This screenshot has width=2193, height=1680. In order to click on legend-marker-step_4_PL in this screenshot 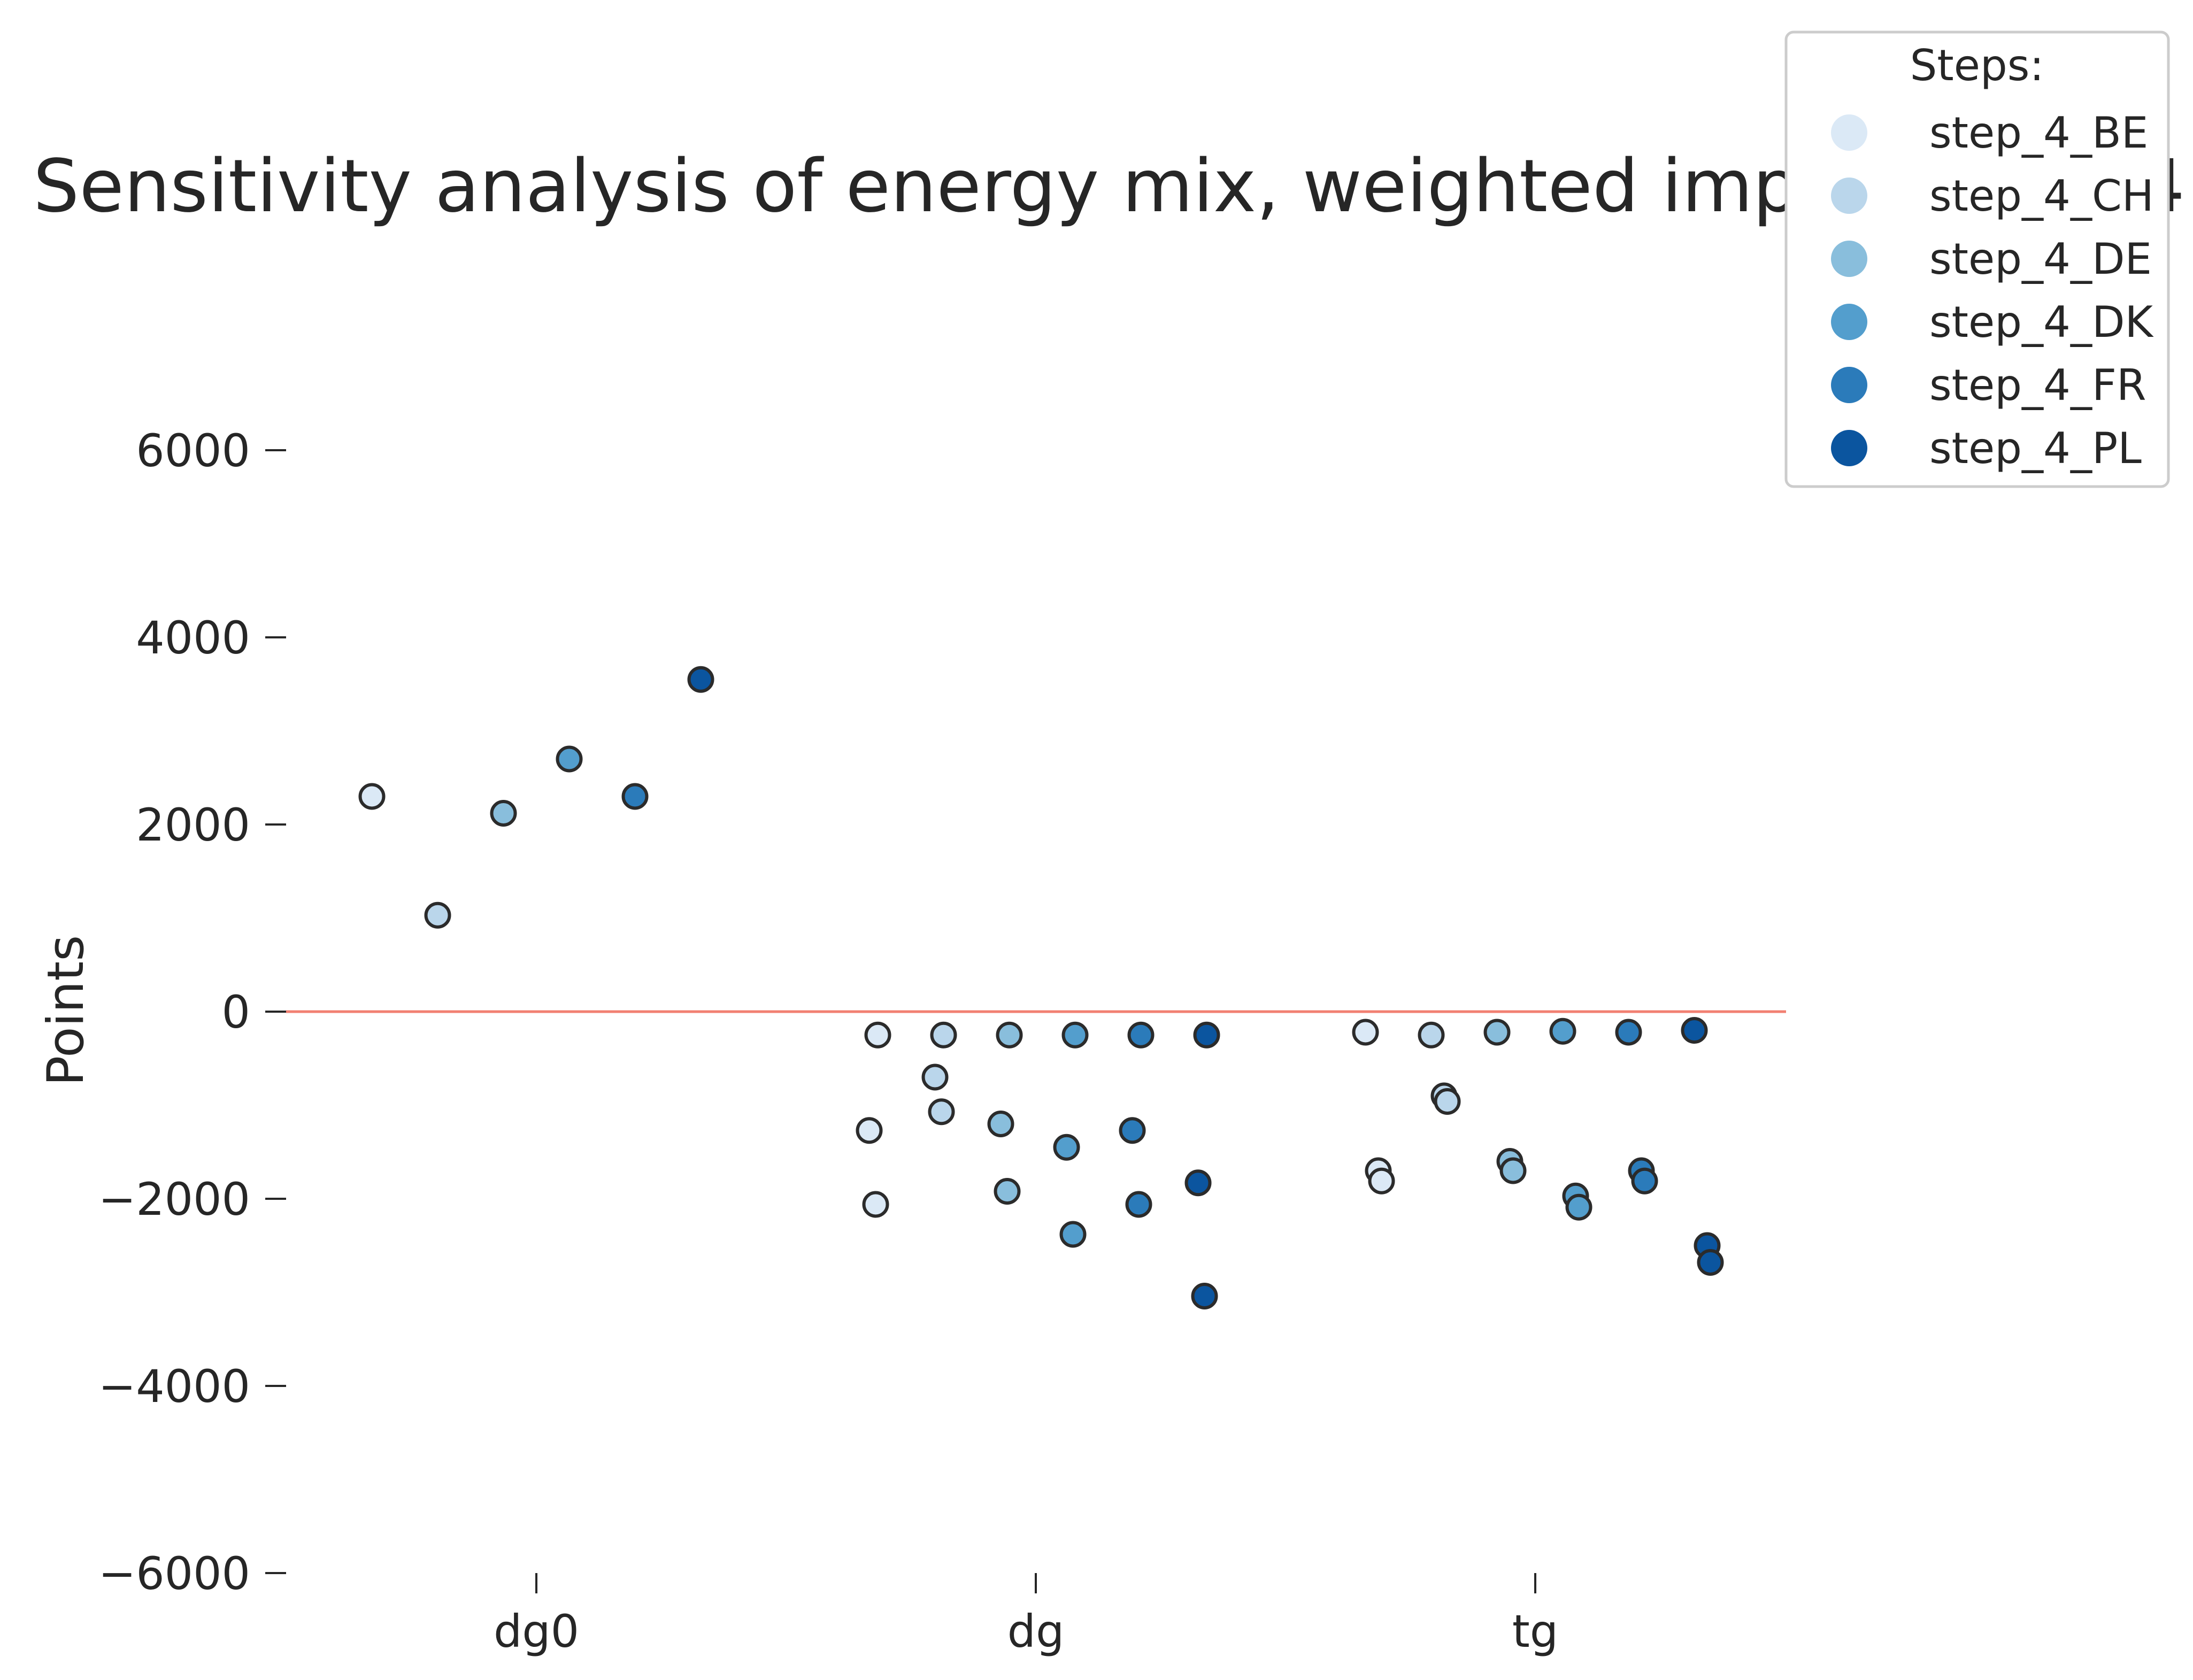, I will do `click(1849, 448)`.